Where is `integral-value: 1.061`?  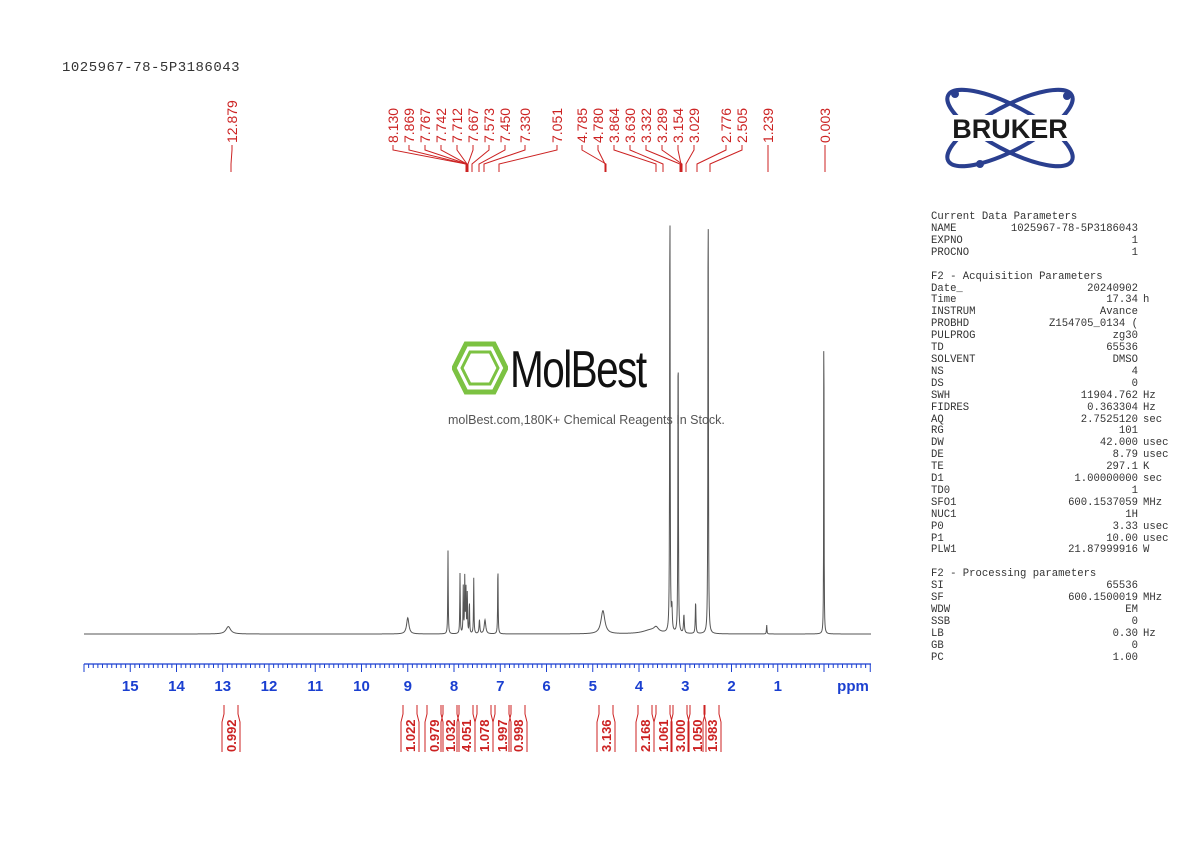
integral-value: 1.061 is located at coordinates (663, 735).